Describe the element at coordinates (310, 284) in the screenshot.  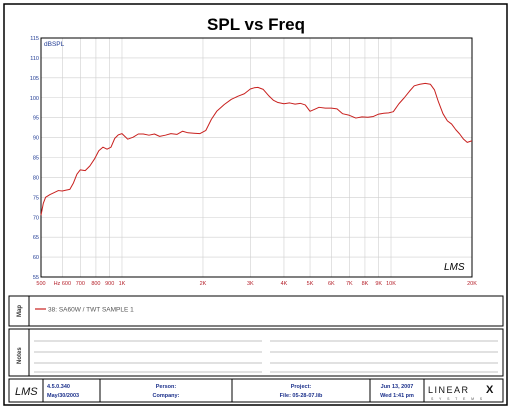
I see `x-tick-label: 5K` at that location.